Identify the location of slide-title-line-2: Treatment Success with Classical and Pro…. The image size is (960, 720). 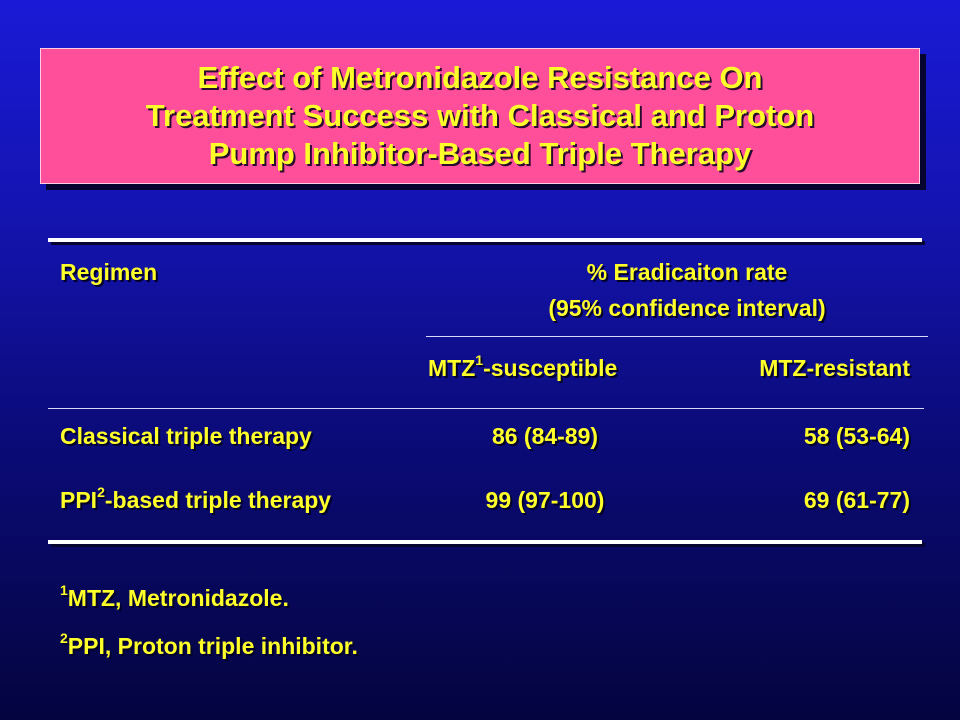
(480, 115).